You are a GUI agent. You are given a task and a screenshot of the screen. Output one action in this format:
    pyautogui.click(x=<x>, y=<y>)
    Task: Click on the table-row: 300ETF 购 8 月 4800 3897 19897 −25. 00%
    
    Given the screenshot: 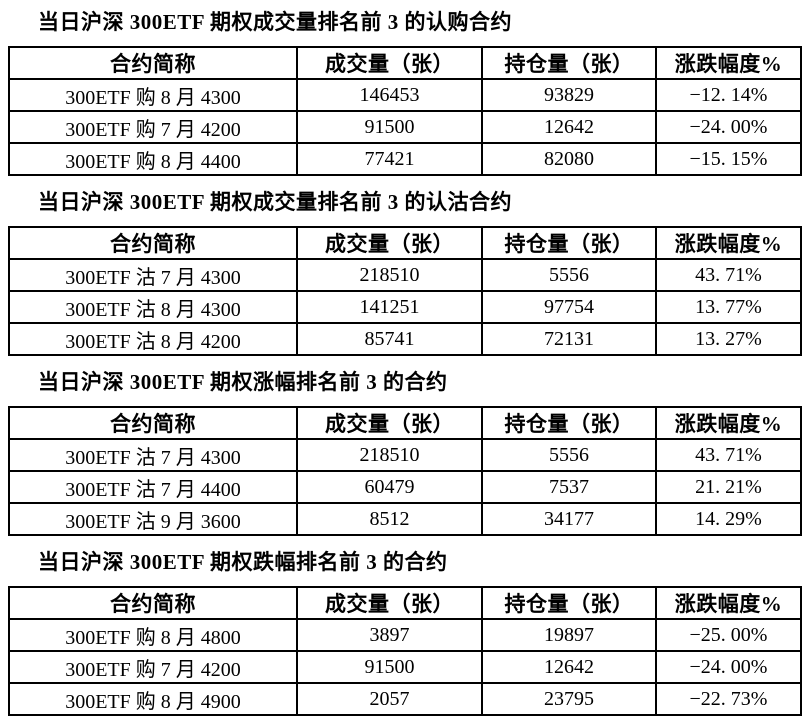 What is the action you would take?
    pyautogui.click(x=405, y=635)
    